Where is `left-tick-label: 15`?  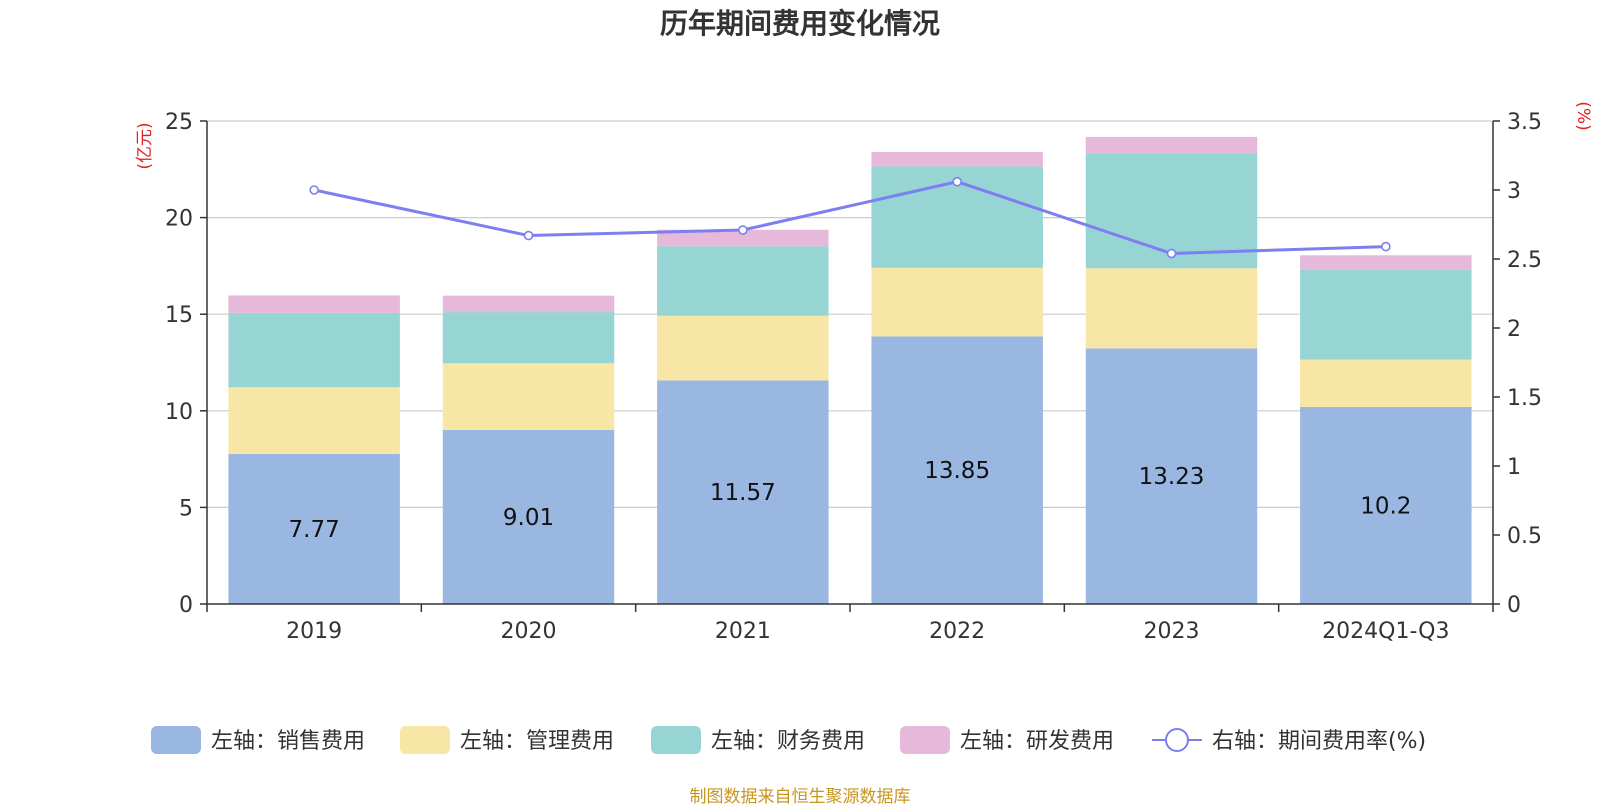 left-tick-label: 15 is located at coordinates (179, 315).